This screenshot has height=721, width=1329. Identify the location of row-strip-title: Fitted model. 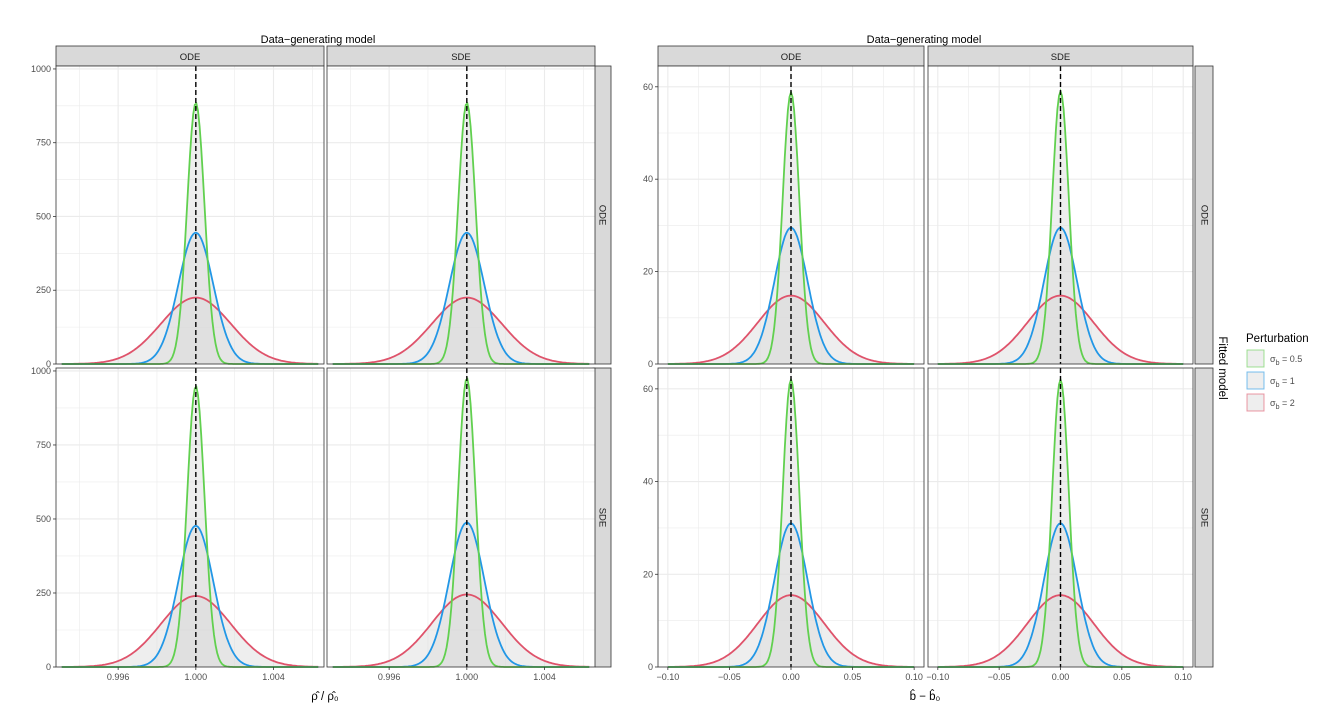
(1222, 367).